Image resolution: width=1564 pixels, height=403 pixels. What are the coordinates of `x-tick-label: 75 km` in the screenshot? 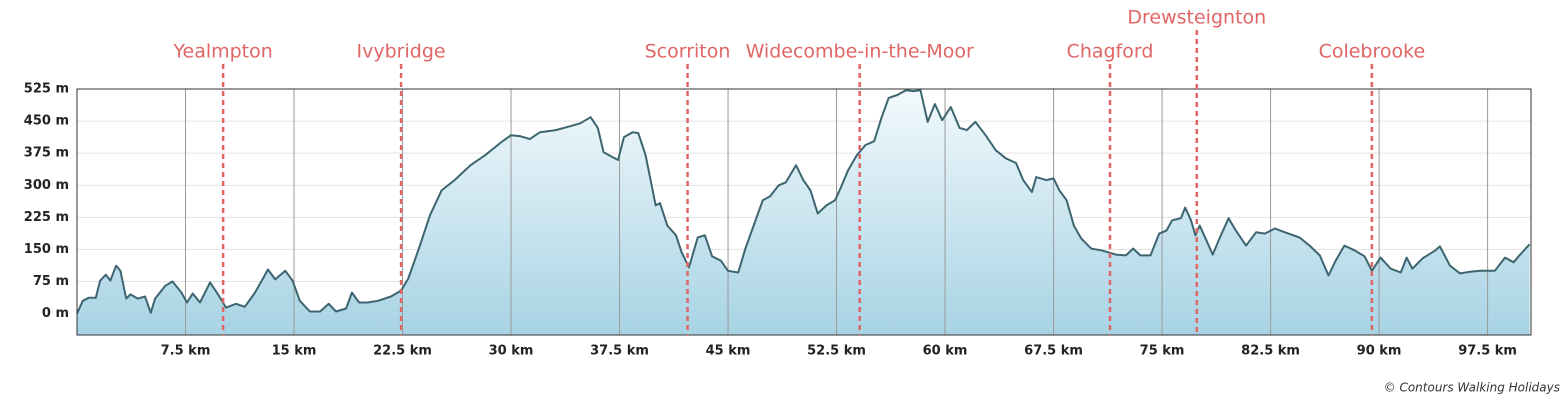 It's located at (1162, 351).